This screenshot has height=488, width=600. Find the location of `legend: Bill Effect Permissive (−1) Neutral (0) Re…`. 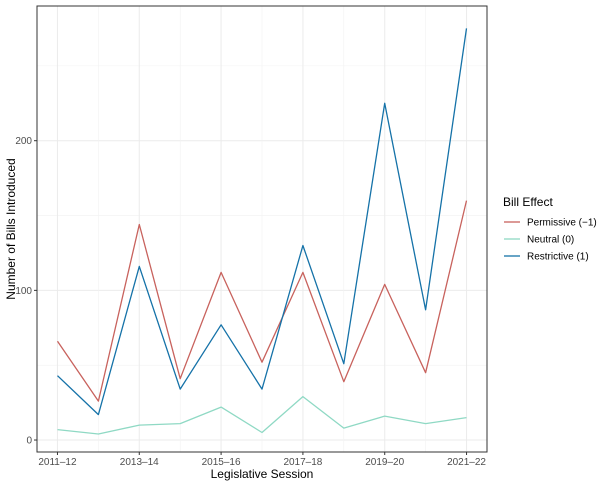

legend: Bill Effect Permissive (−1) Neutral (0) Re… is located at coordinates (550, 229).